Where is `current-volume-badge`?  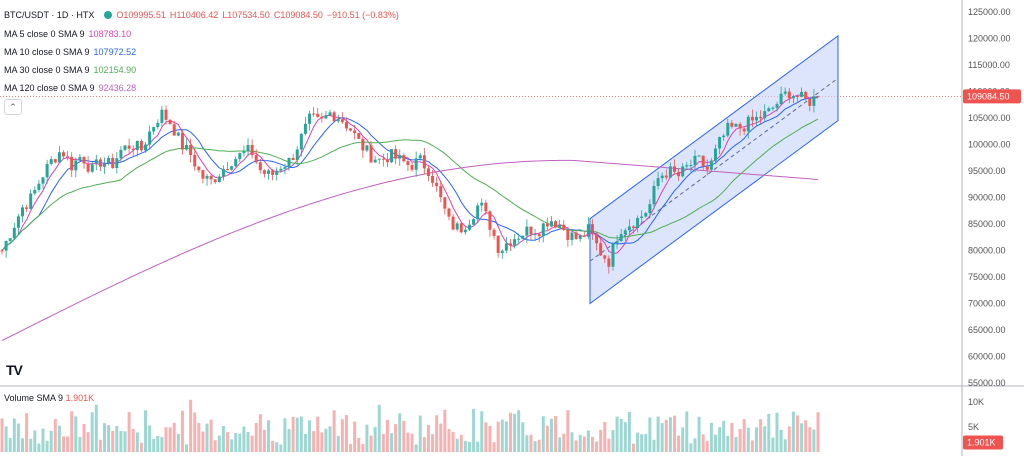
current-volume-badge is located at coordinates (983, 442).